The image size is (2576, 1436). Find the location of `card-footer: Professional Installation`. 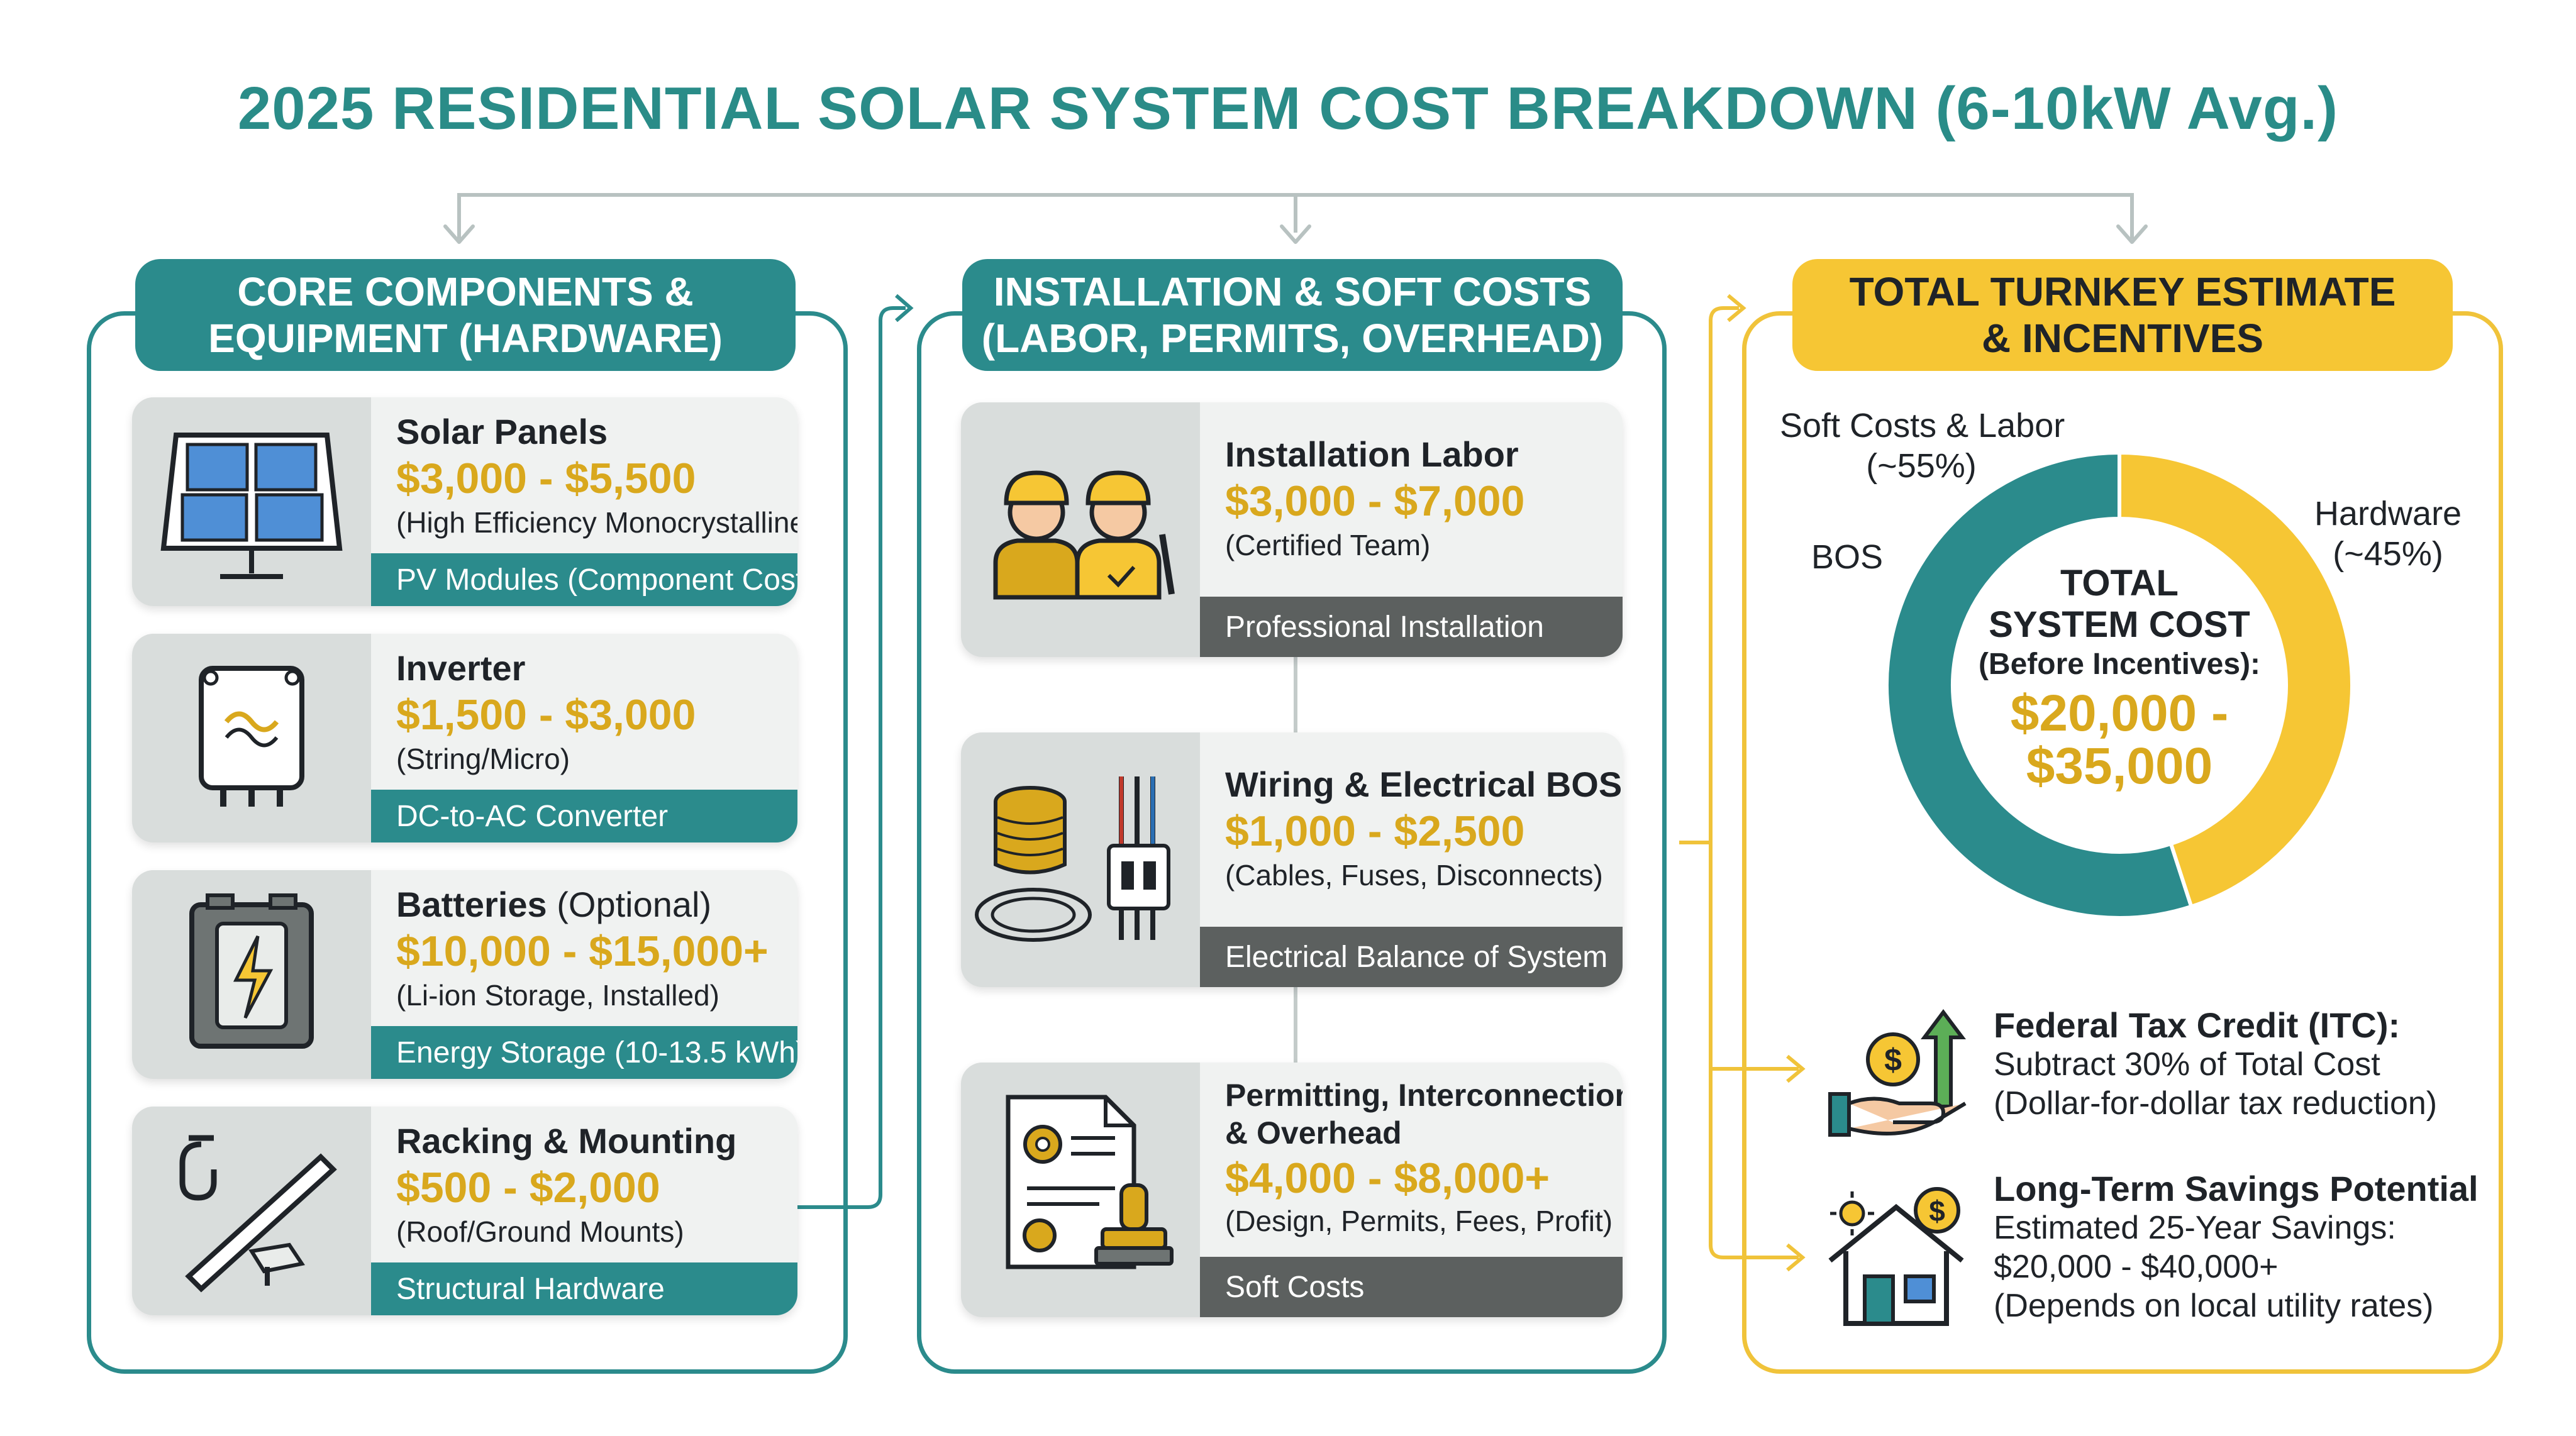

card-footer: Professional Installation is located at coordinates (1411, 627).